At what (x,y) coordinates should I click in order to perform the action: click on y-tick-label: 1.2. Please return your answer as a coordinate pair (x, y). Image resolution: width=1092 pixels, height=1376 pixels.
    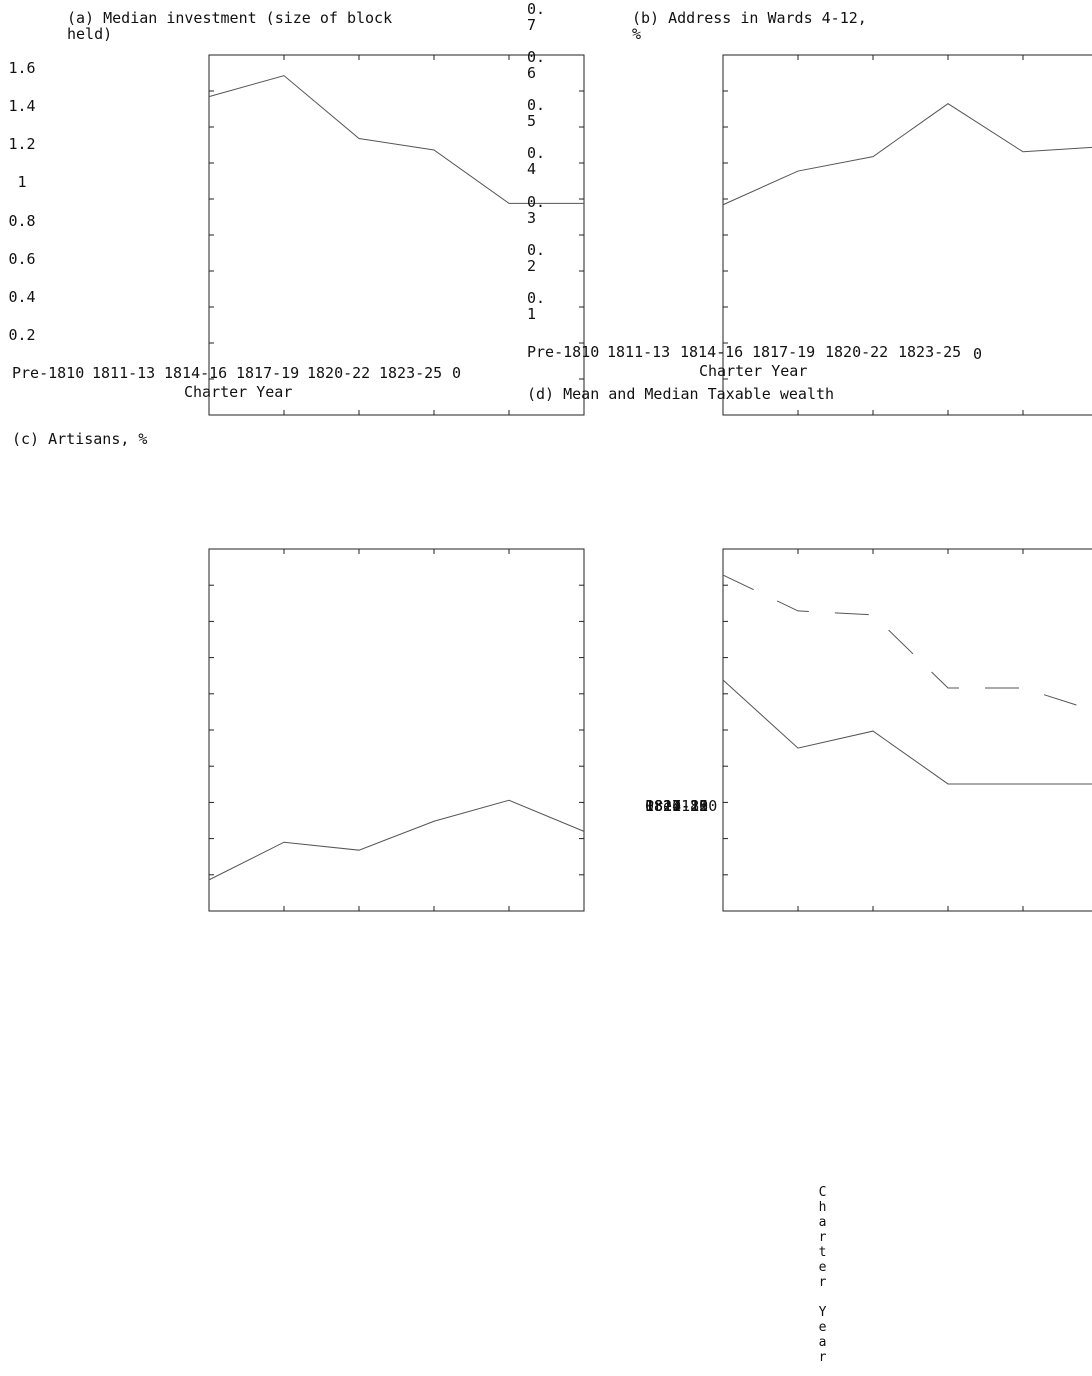
    Looking at the image, I should click on (22, 144).